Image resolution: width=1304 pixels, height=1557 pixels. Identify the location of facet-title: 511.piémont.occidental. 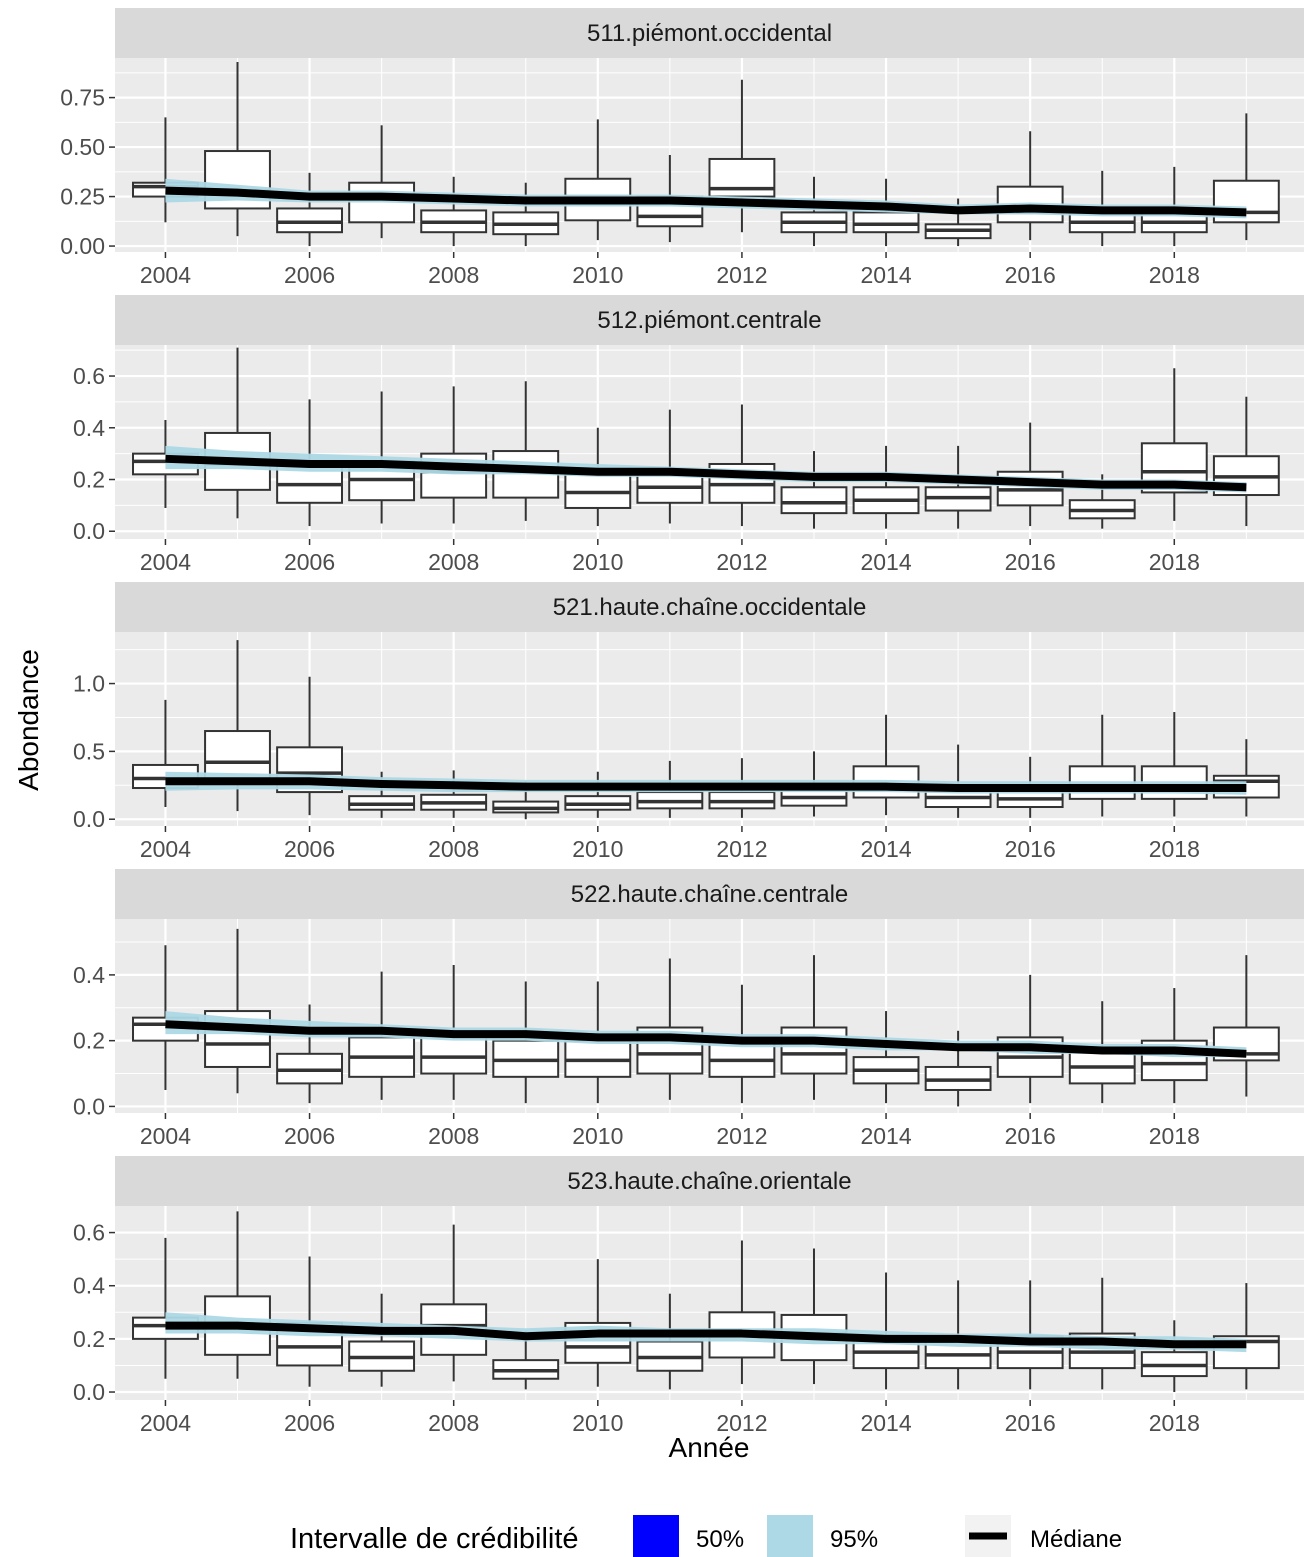
(709, 33).